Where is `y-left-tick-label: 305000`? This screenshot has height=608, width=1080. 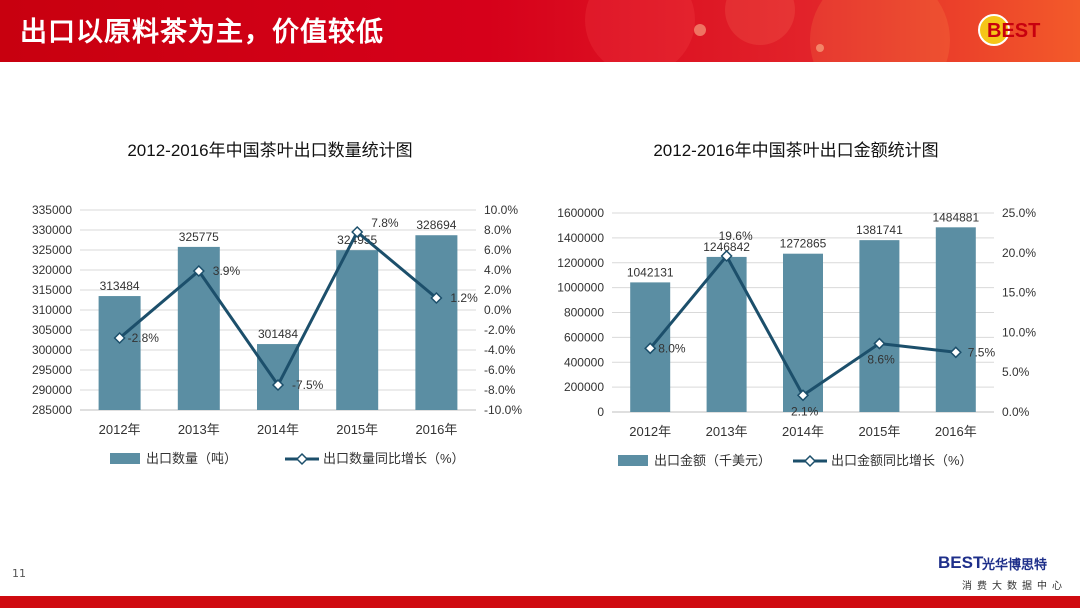
y-left-tick-label: 305000 is located at coordinates (52, 330).